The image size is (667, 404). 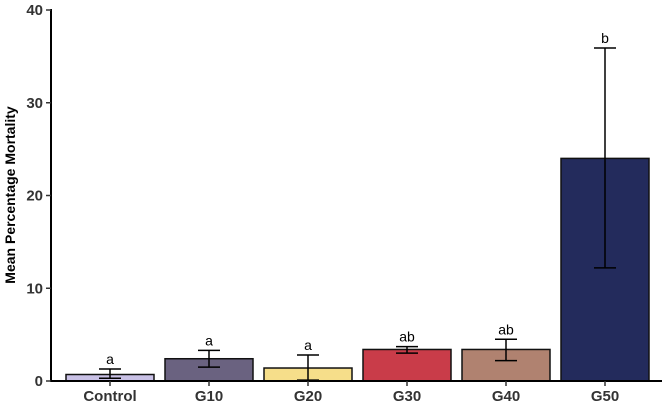 What do you see at coordinates (506, 350) in the screenshot?
I see `error-bar-g40` at bounding box center [506, 350].